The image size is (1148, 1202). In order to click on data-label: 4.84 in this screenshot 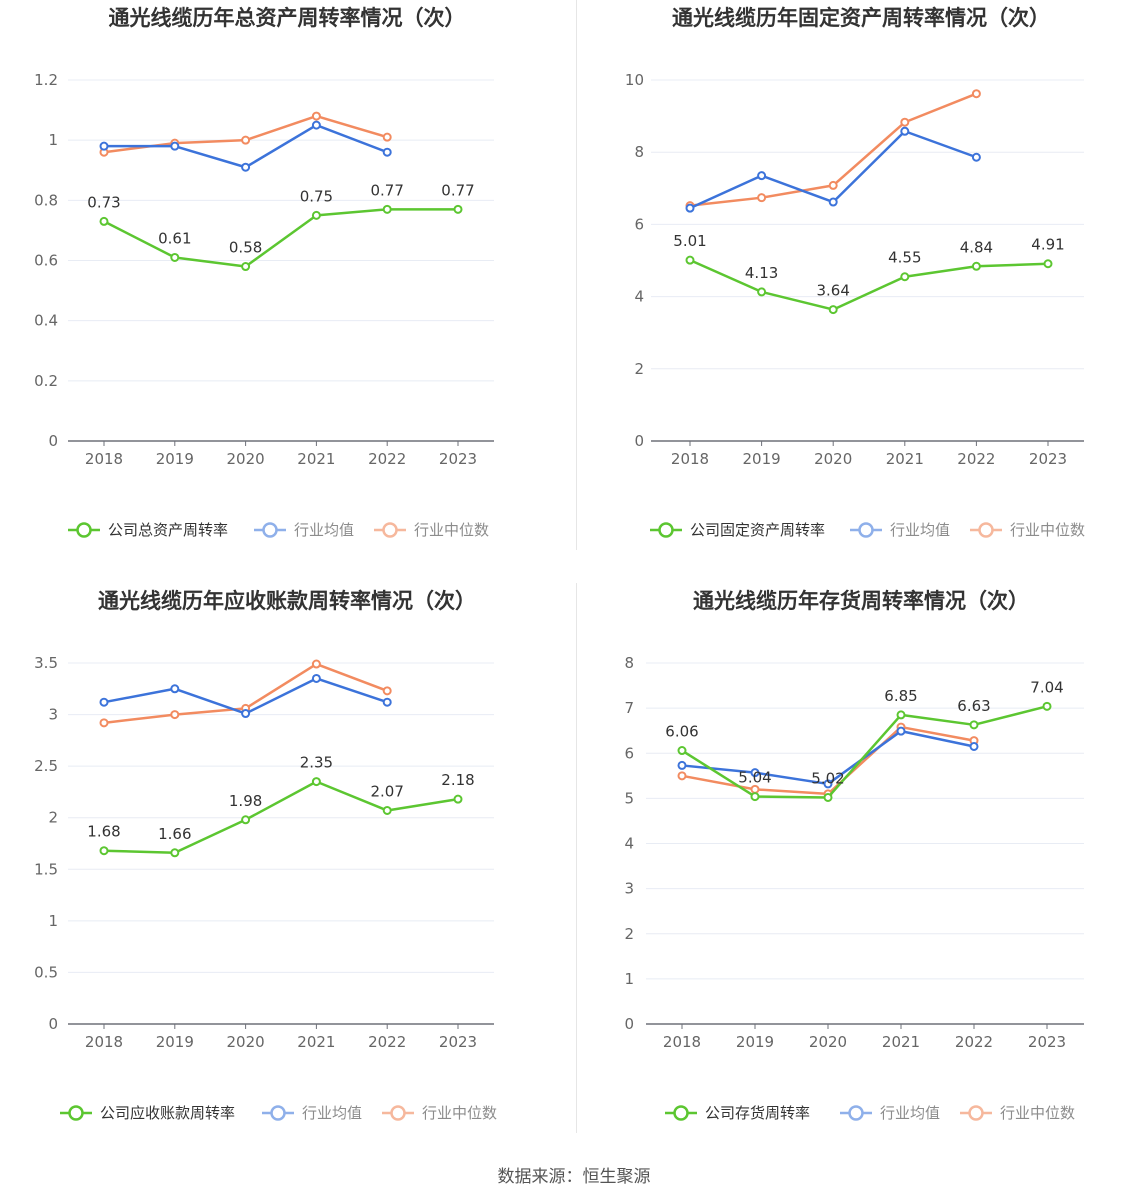, I will do `click(976, 247)`.